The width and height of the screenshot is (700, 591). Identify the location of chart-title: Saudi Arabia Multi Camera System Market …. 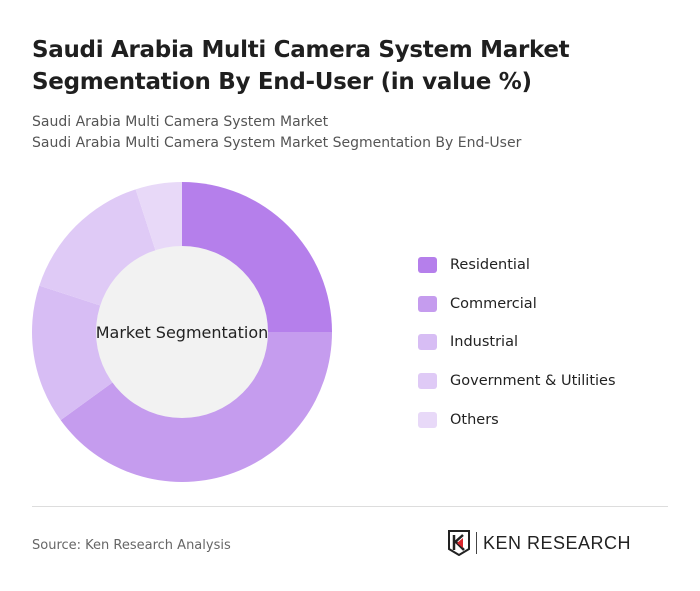
(301, 66).